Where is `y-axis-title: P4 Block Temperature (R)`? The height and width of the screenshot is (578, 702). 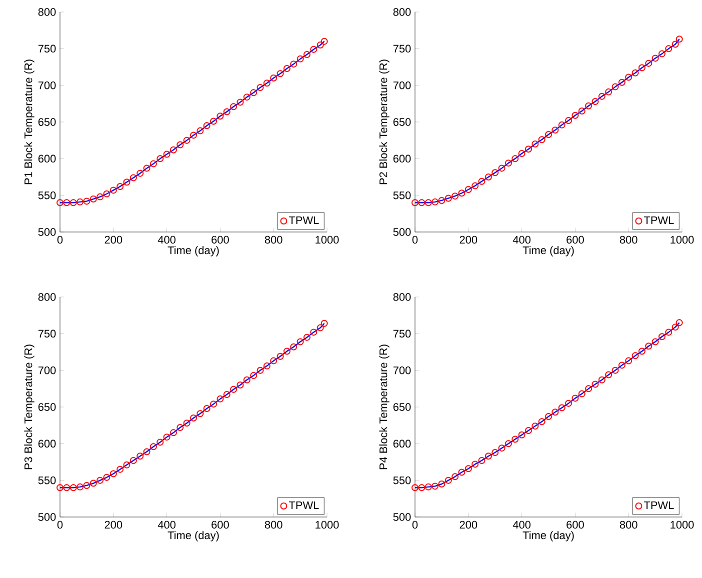 y-axis-title: P4 Block Temperature (R) is located at coordinates (384, 407).